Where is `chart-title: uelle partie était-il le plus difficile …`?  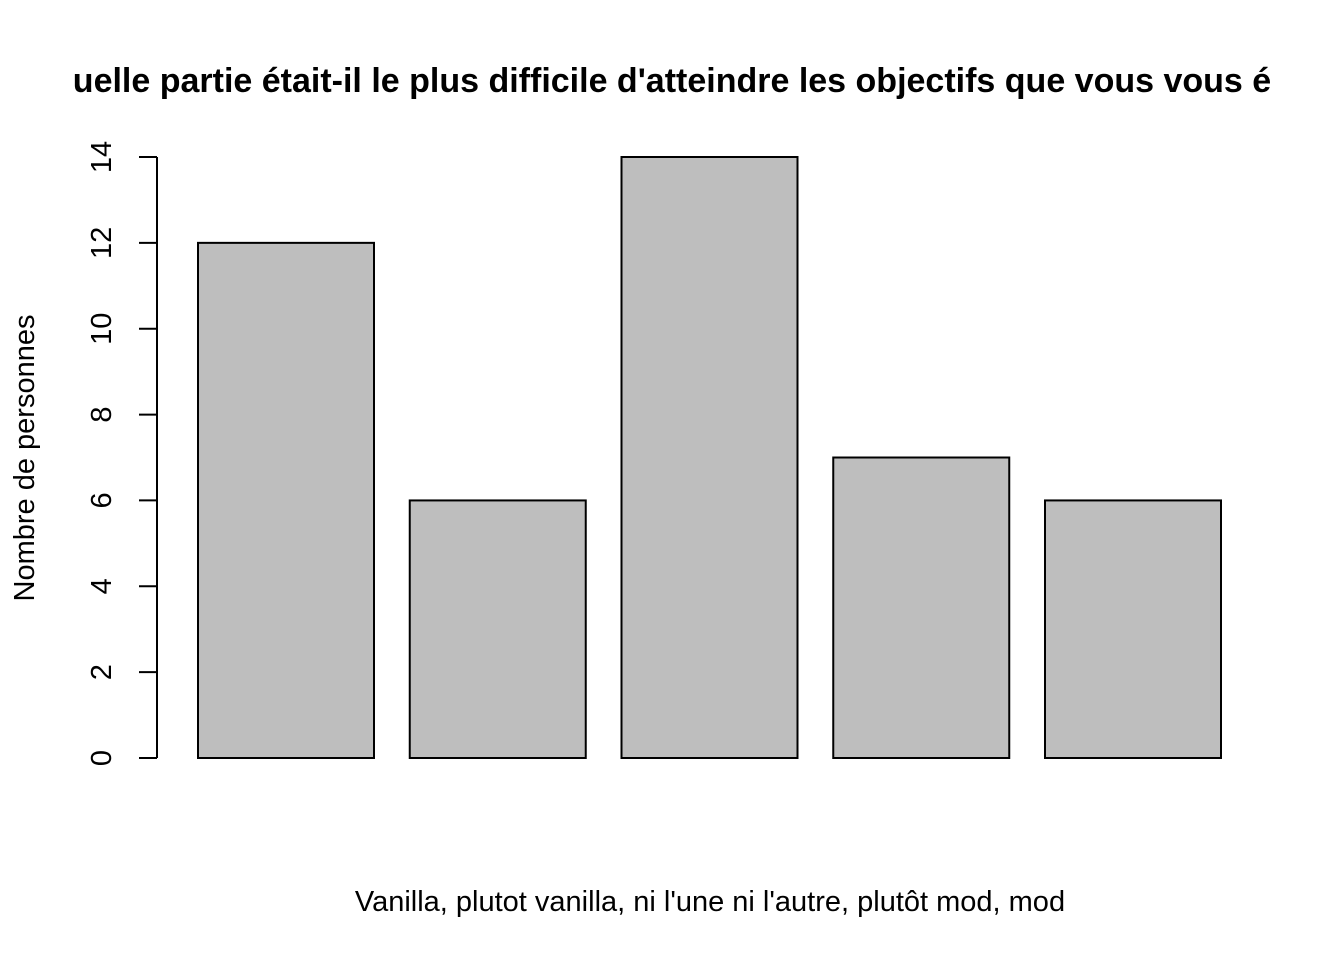
chart-title: uelle partie était-il le plus difficile … is located at coordinates (672, 81).